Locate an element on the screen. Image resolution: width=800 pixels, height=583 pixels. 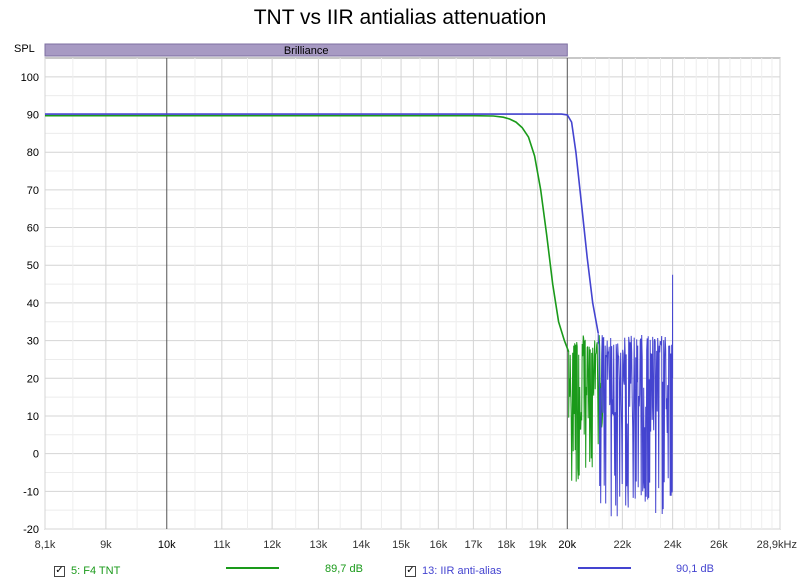
x-tick-label: 10k is located at coordinates (167, 545).